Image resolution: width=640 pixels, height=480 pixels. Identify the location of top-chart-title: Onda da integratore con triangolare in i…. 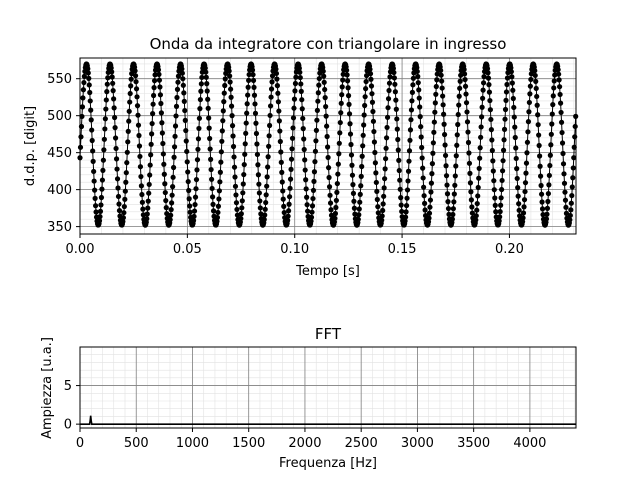
(328, 44).